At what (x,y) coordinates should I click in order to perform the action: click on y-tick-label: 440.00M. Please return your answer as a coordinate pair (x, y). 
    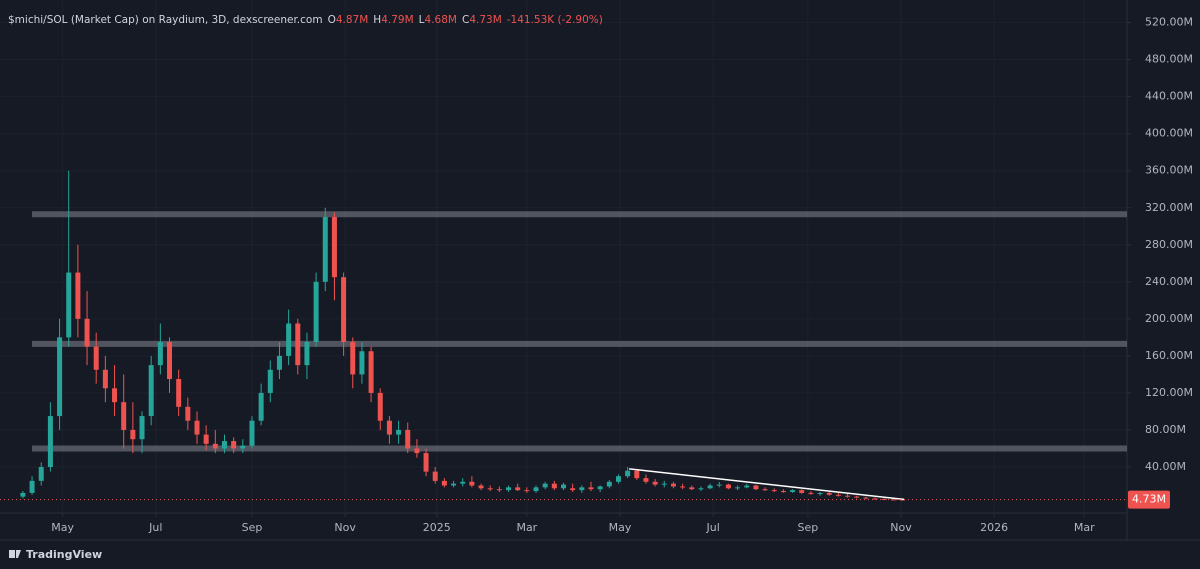
    Looking at the image, I should click on (1169, 96).